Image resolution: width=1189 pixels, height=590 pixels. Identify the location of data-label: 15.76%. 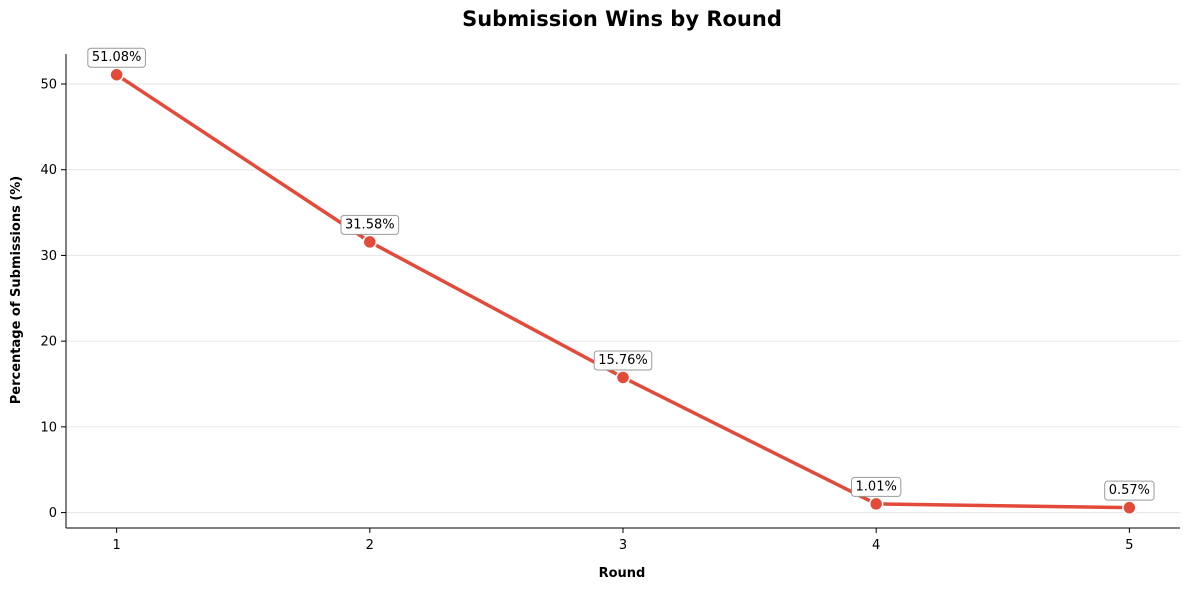
(623, 360).